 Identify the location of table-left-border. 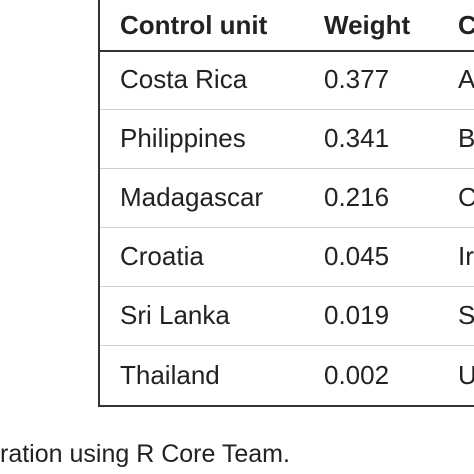
(99, 203).